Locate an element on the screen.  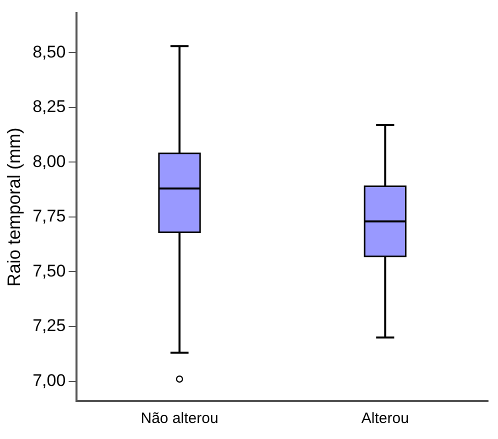
y-tick-label: 7,50 is located at coordinates (49, 270).